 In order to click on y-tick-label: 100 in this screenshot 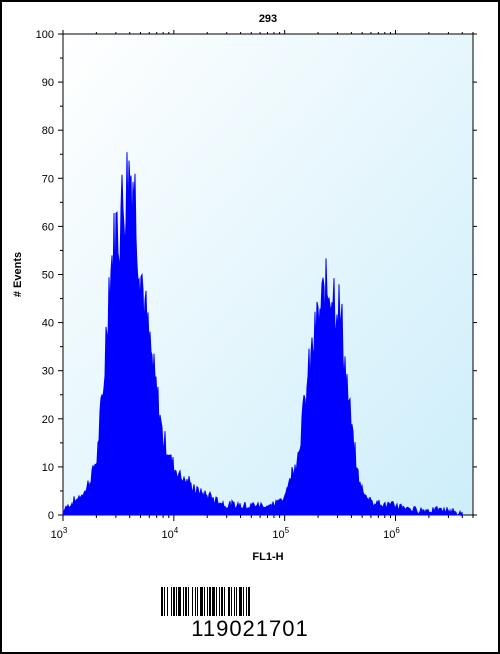, I will do `click(45, 35)`.